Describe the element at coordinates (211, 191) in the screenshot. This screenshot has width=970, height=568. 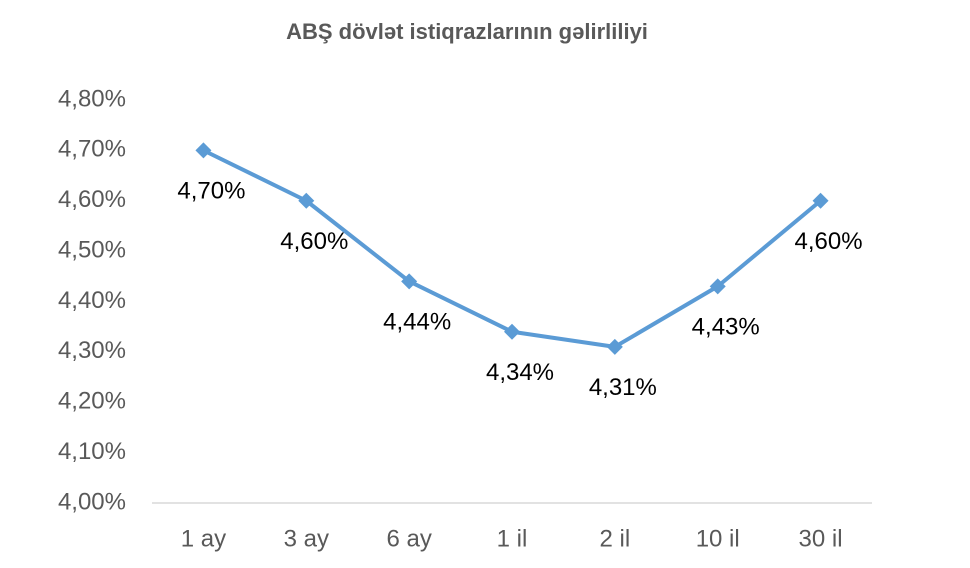
I see `data-label: 4,70%` at that location.